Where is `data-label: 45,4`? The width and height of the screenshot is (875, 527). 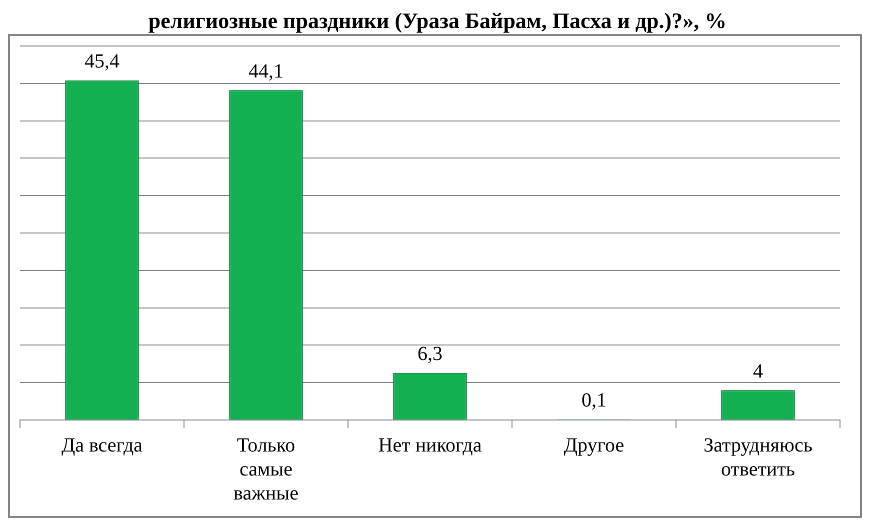 data-label: 45,4 is located at coordinates (102, 61).